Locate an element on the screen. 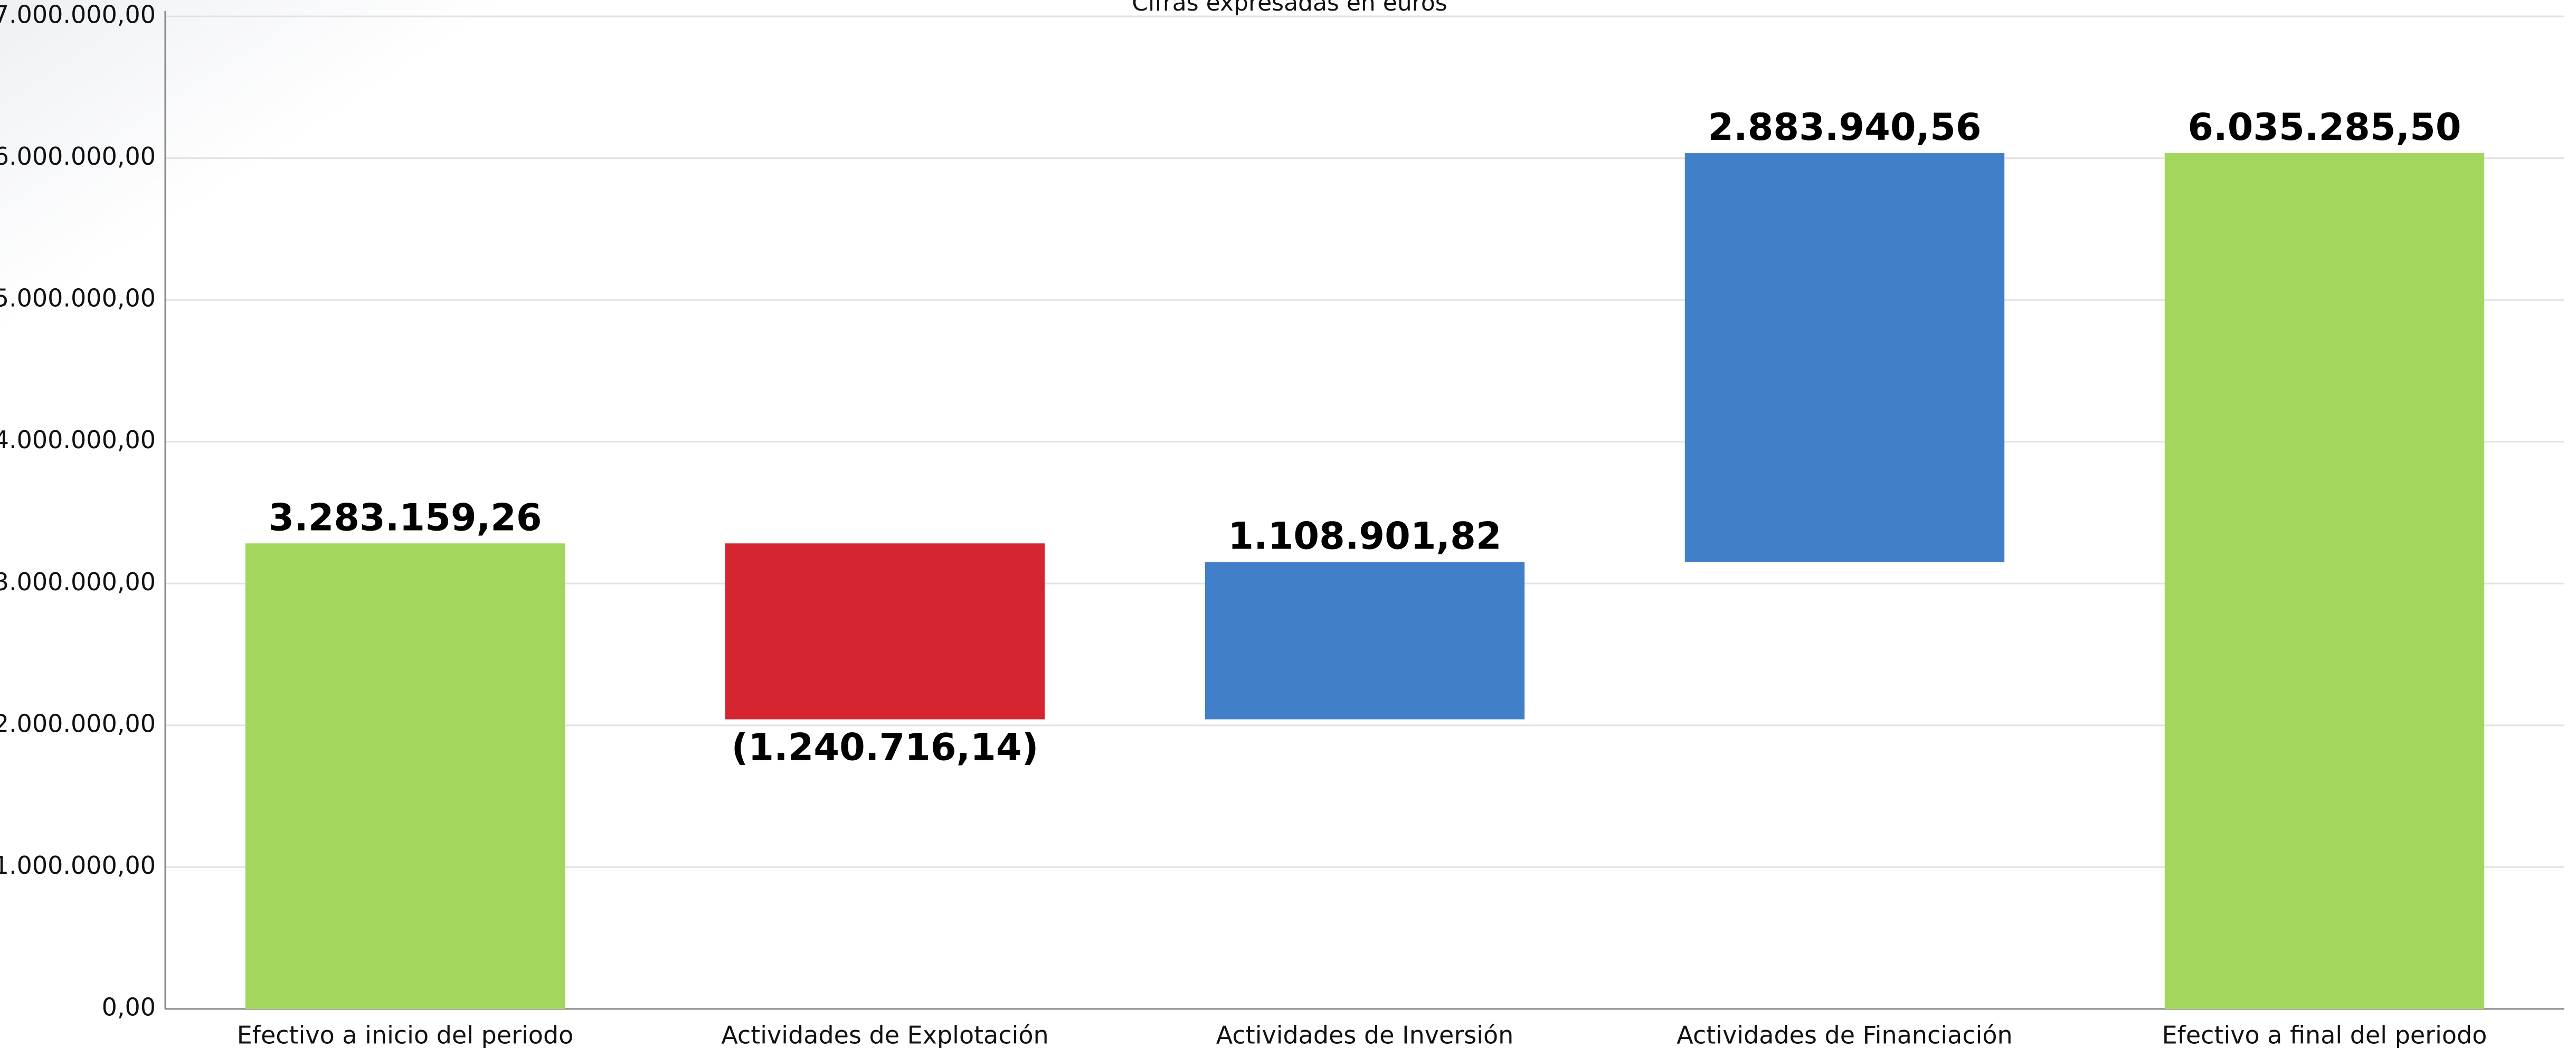 This screenshot has height=1048, width=2576. y-tick-label: 7.000.000,00 is located at coordinates (78, 15).